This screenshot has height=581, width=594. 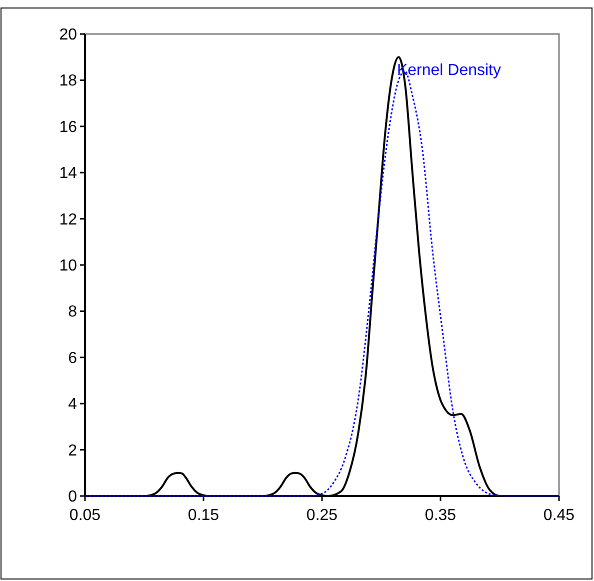 What do you see at coordinates (73, 497) in the screenshot?
I see `y-tick-label: 0` at bounding box center [73, 497].